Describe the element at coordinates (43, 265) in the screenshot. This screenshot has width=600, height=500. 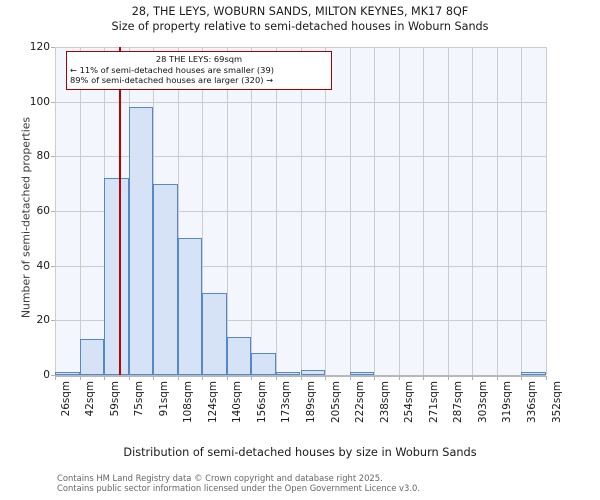
I see `y-tick-label: 40` at that location.